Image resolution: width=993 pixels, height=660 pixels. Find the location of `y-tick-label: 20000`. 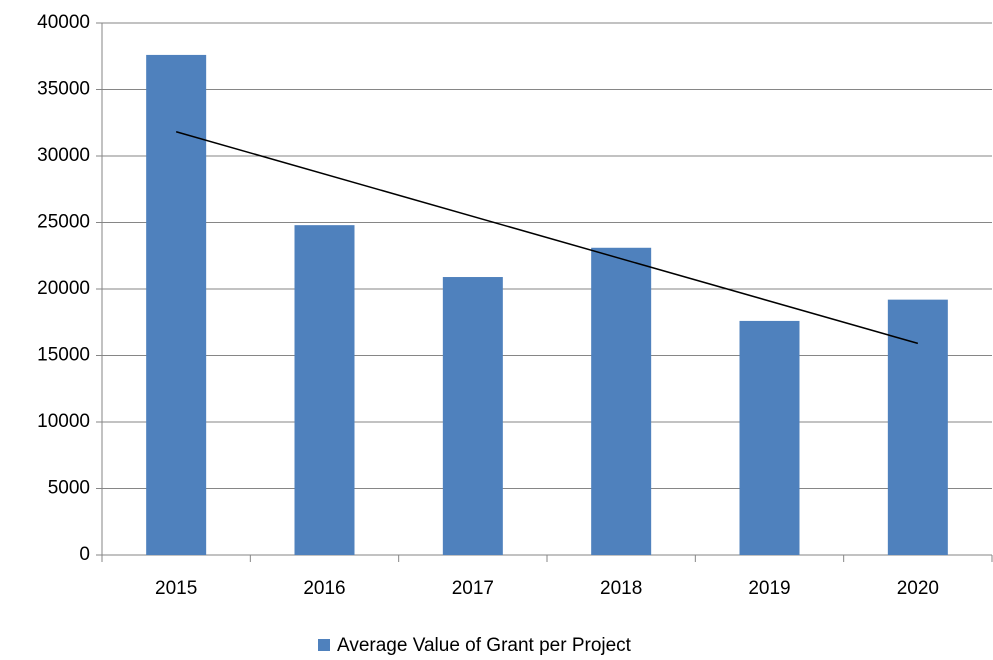

y-tick-label: 20000 is located at coordinates (63, 288).